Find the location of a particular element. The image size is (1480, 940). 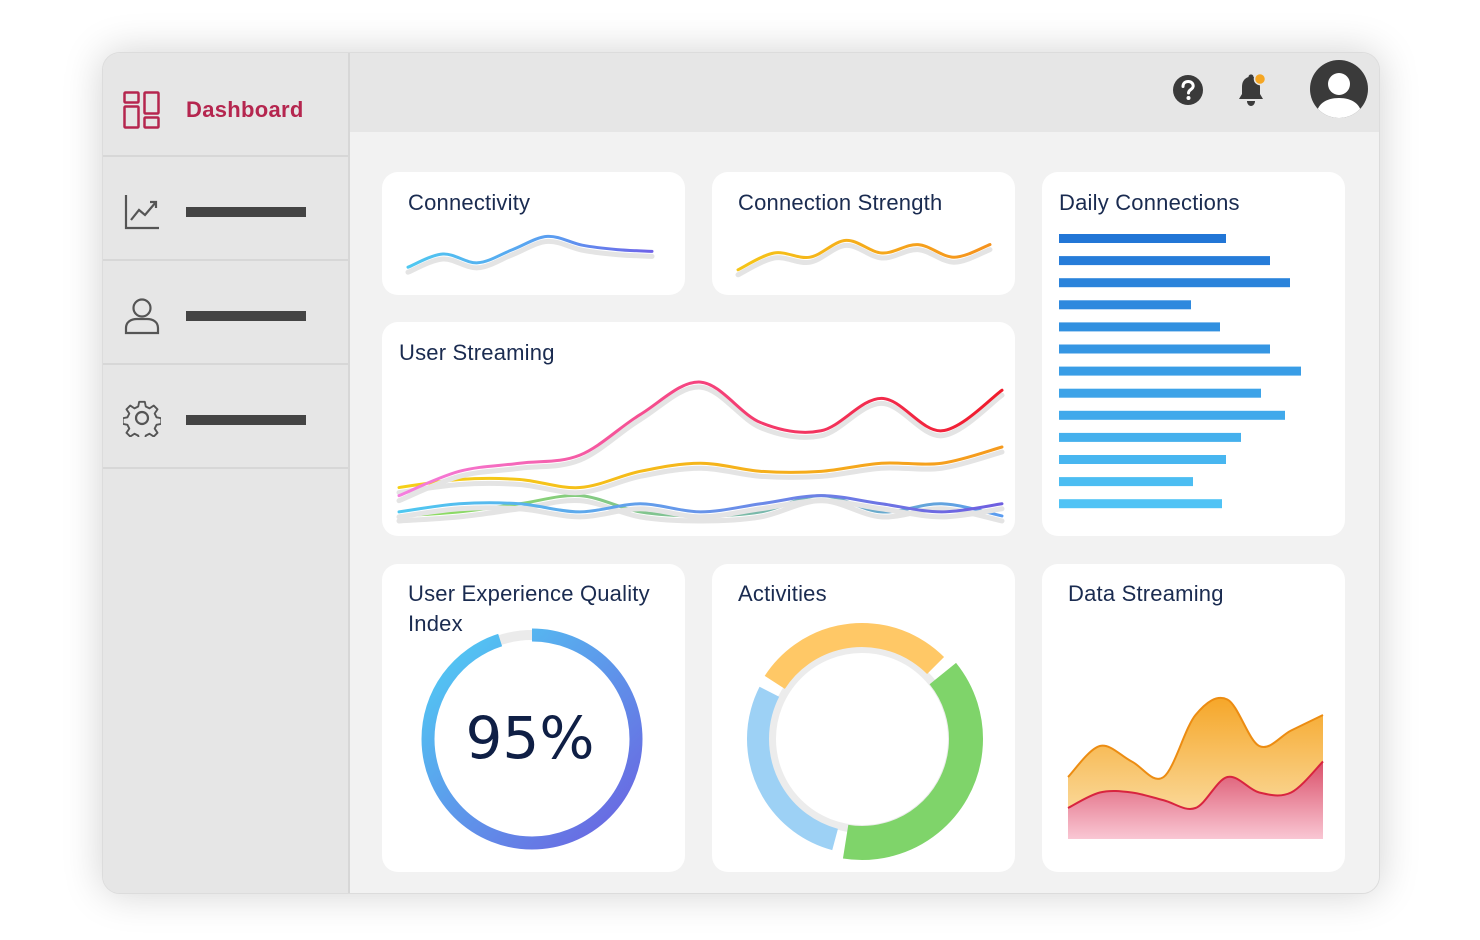

series-line-connection-strength is located at coordinates (864, 255).